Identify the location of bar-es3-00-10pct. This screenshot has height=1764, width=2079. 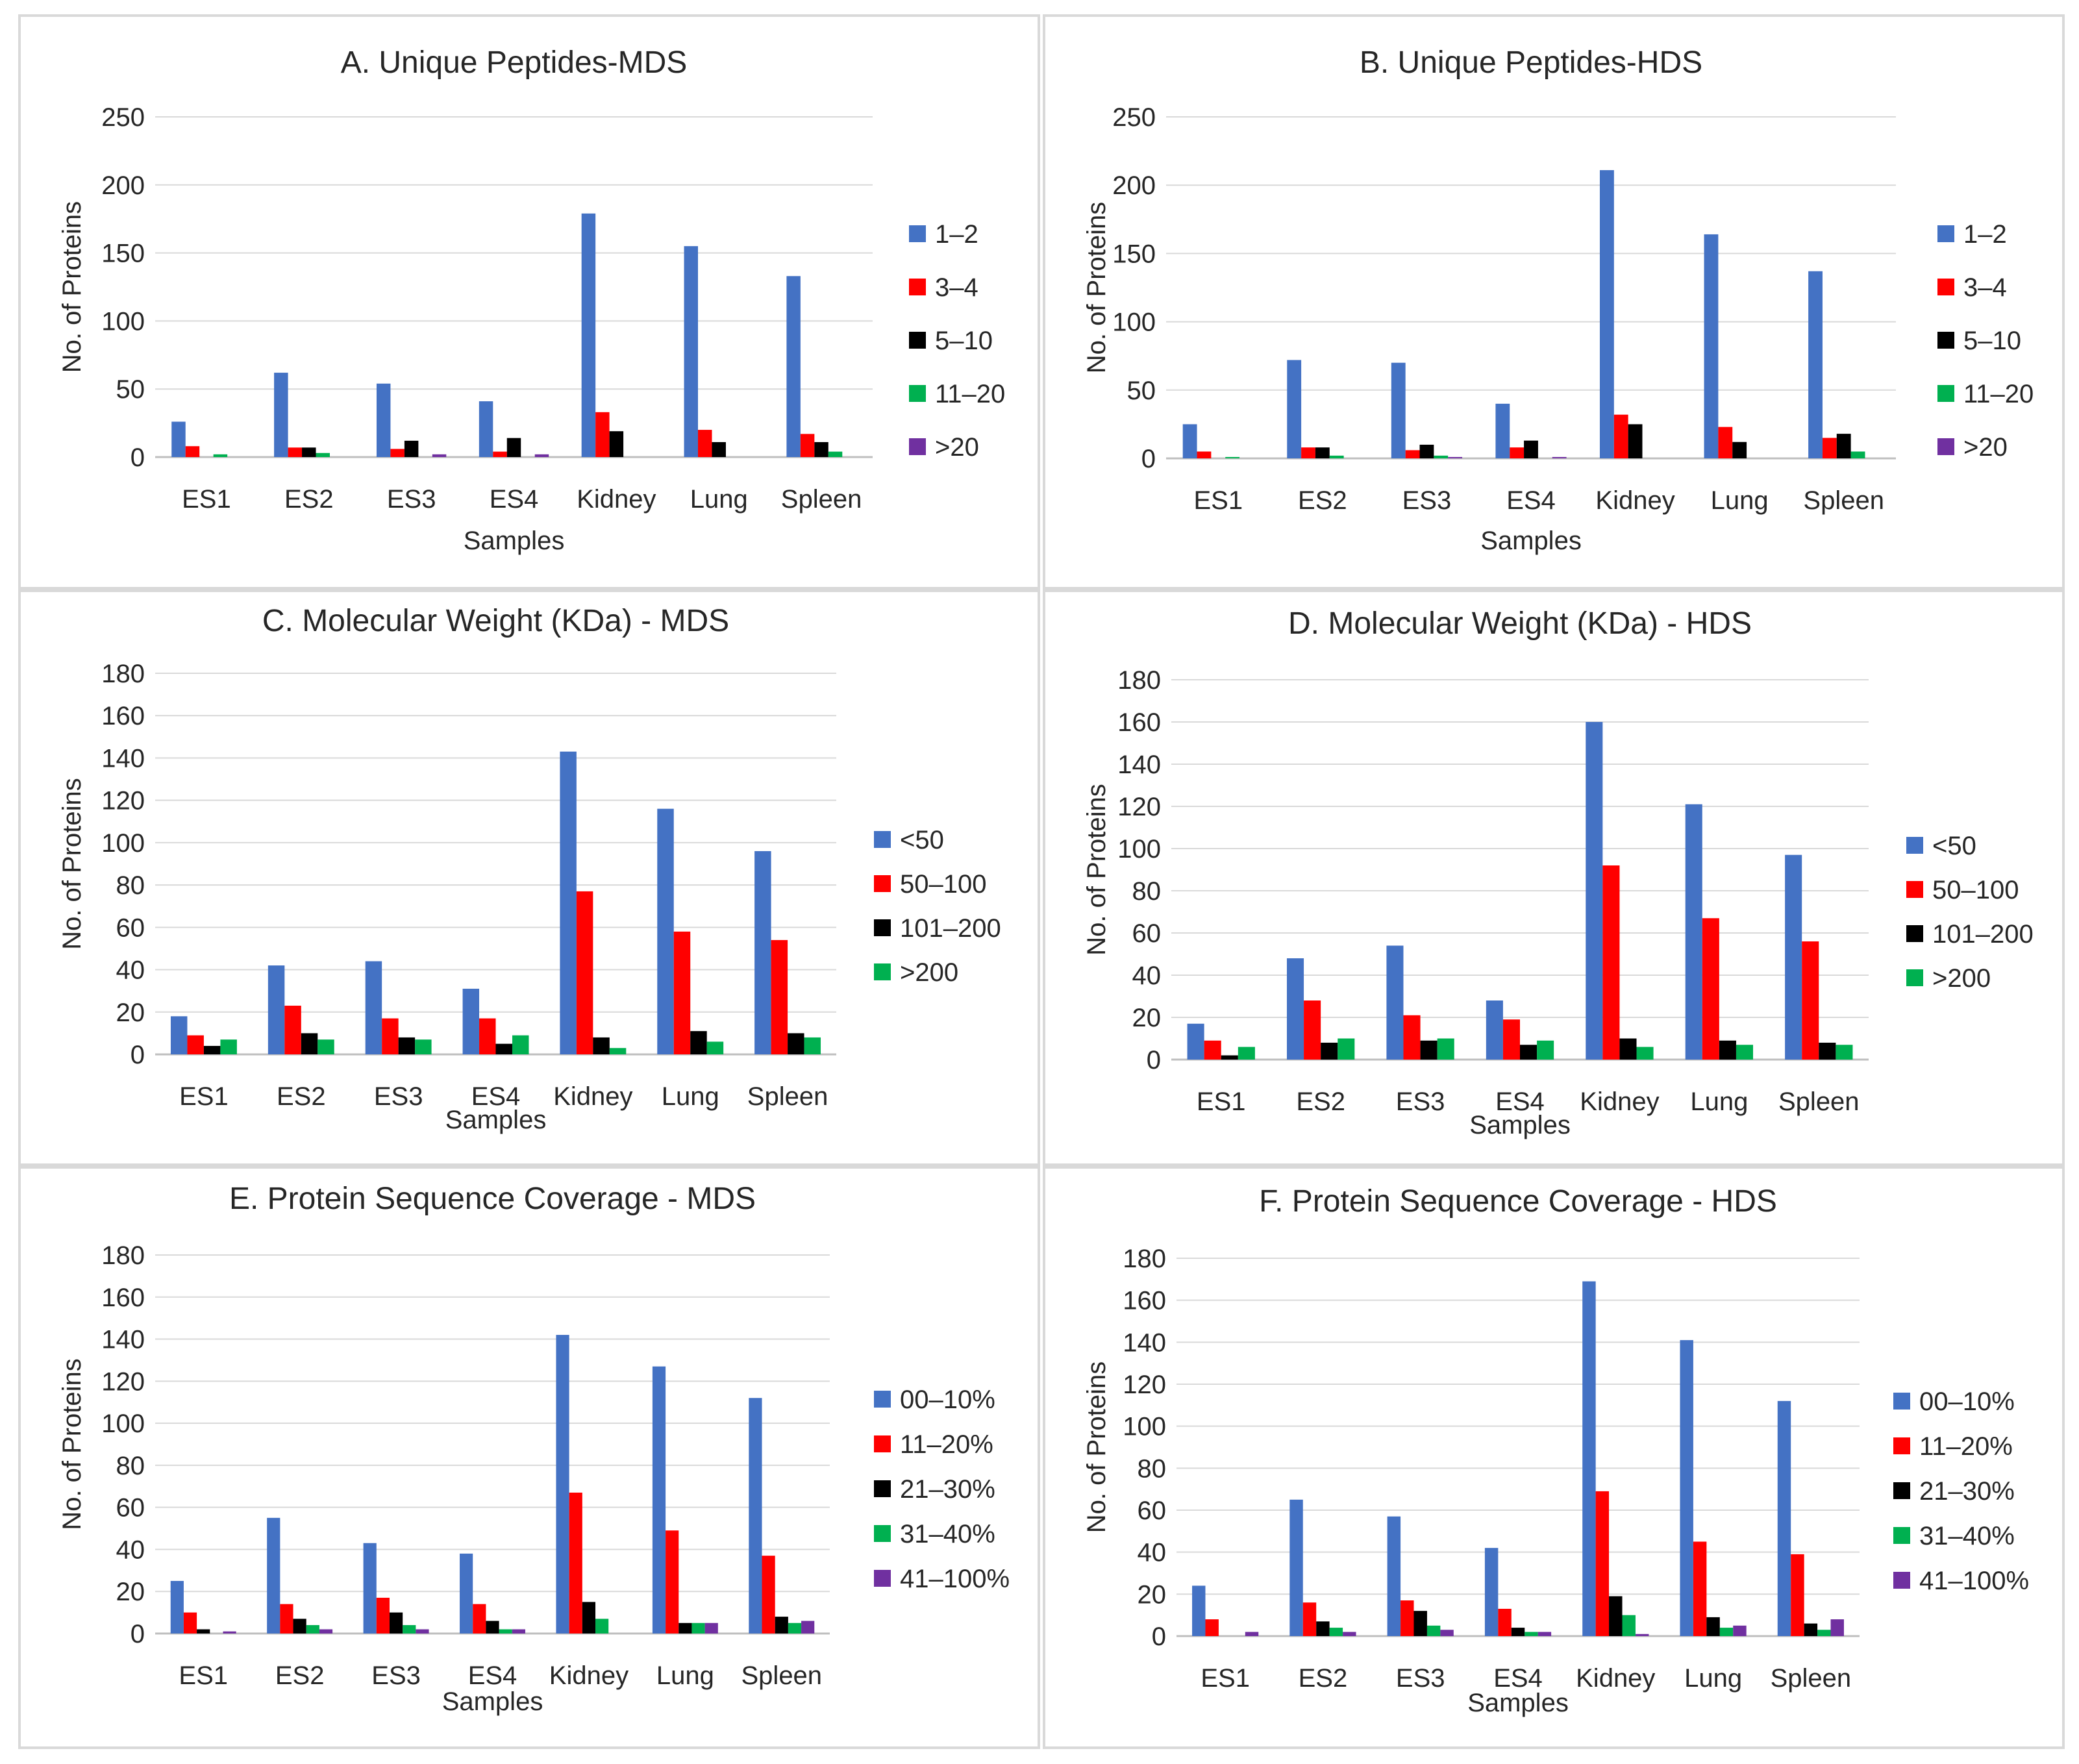
(370, 1588).